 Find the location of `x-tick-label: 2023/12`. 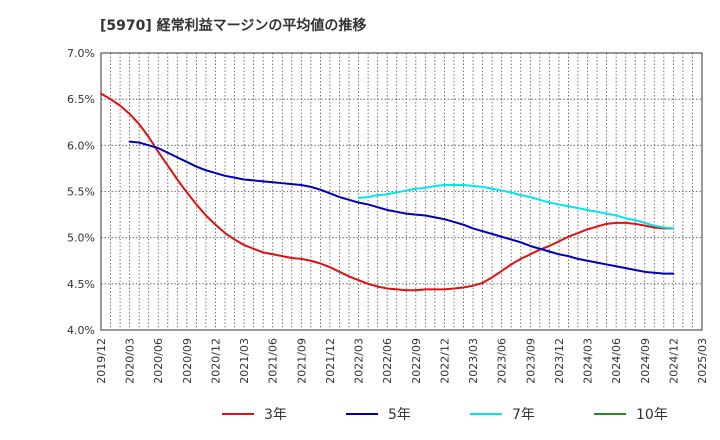

x-tick-label: 2023/12 is located at coordinates (559, 361).